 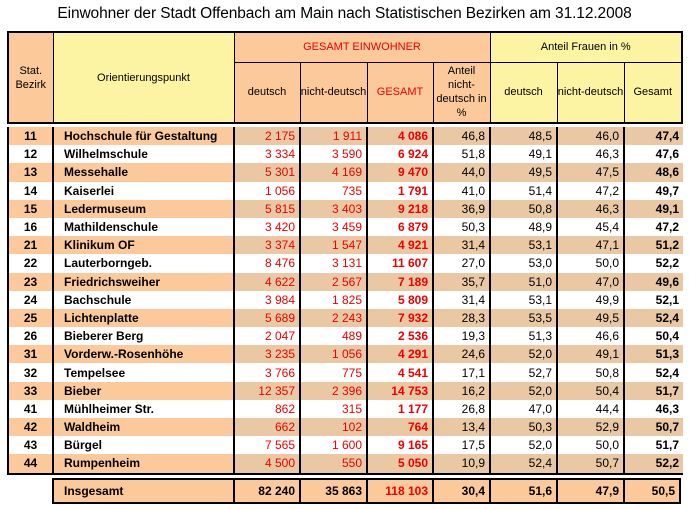 I want to click on cell-anteil-nichtdeutsch: 10,9, so click(x=462, y=464).